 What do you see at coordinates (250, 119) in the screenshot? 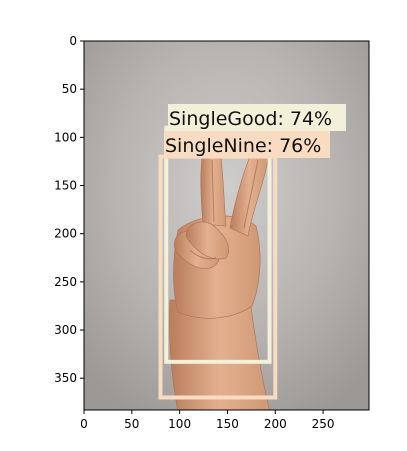
I see `detection-label-text: SingleGood: 74%` at bounding box center [250, 119].